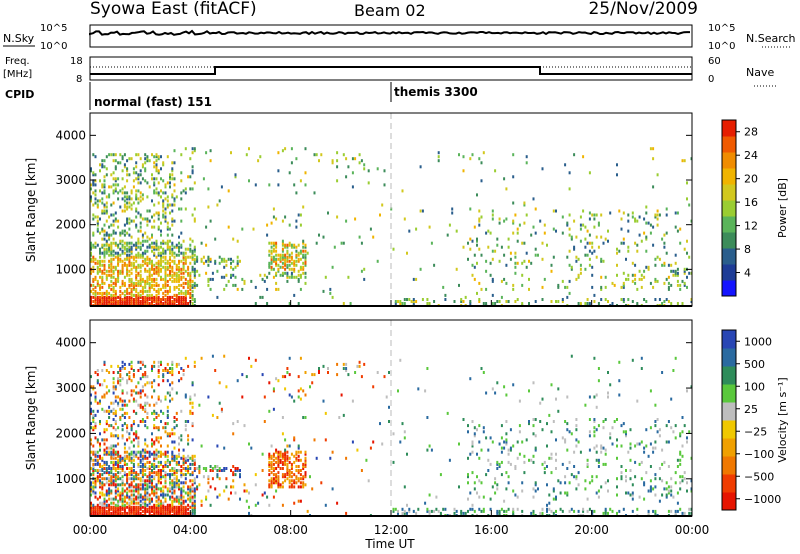 The height and width of the screenshot is (554, 800). What do you see at coordinates (391, 303) in the screenshot?
I see `power-xtickmarks` at bounding box center [391, 303].